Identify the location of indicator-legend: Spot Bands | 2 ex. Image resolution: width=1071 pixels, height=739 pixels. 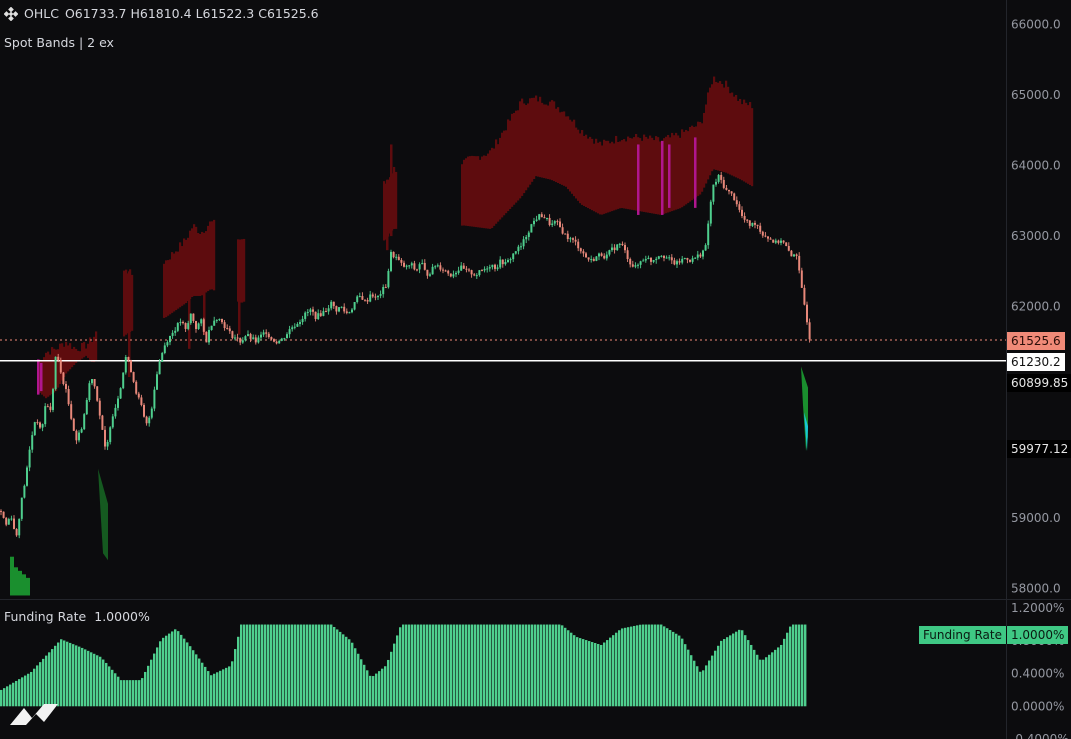
(59, 42).